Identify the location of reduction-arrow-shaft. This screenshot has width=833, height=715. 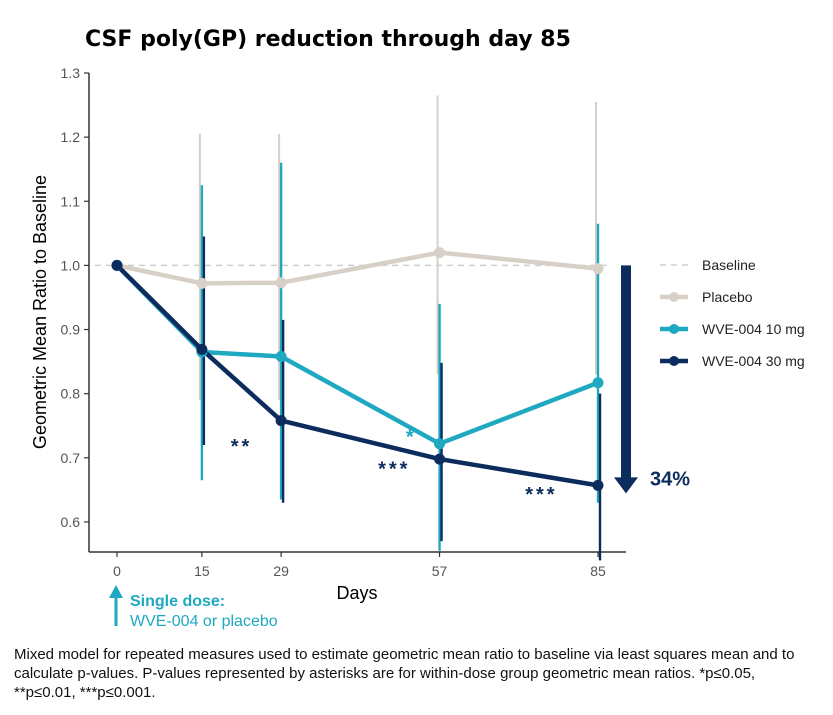
(626, 372).